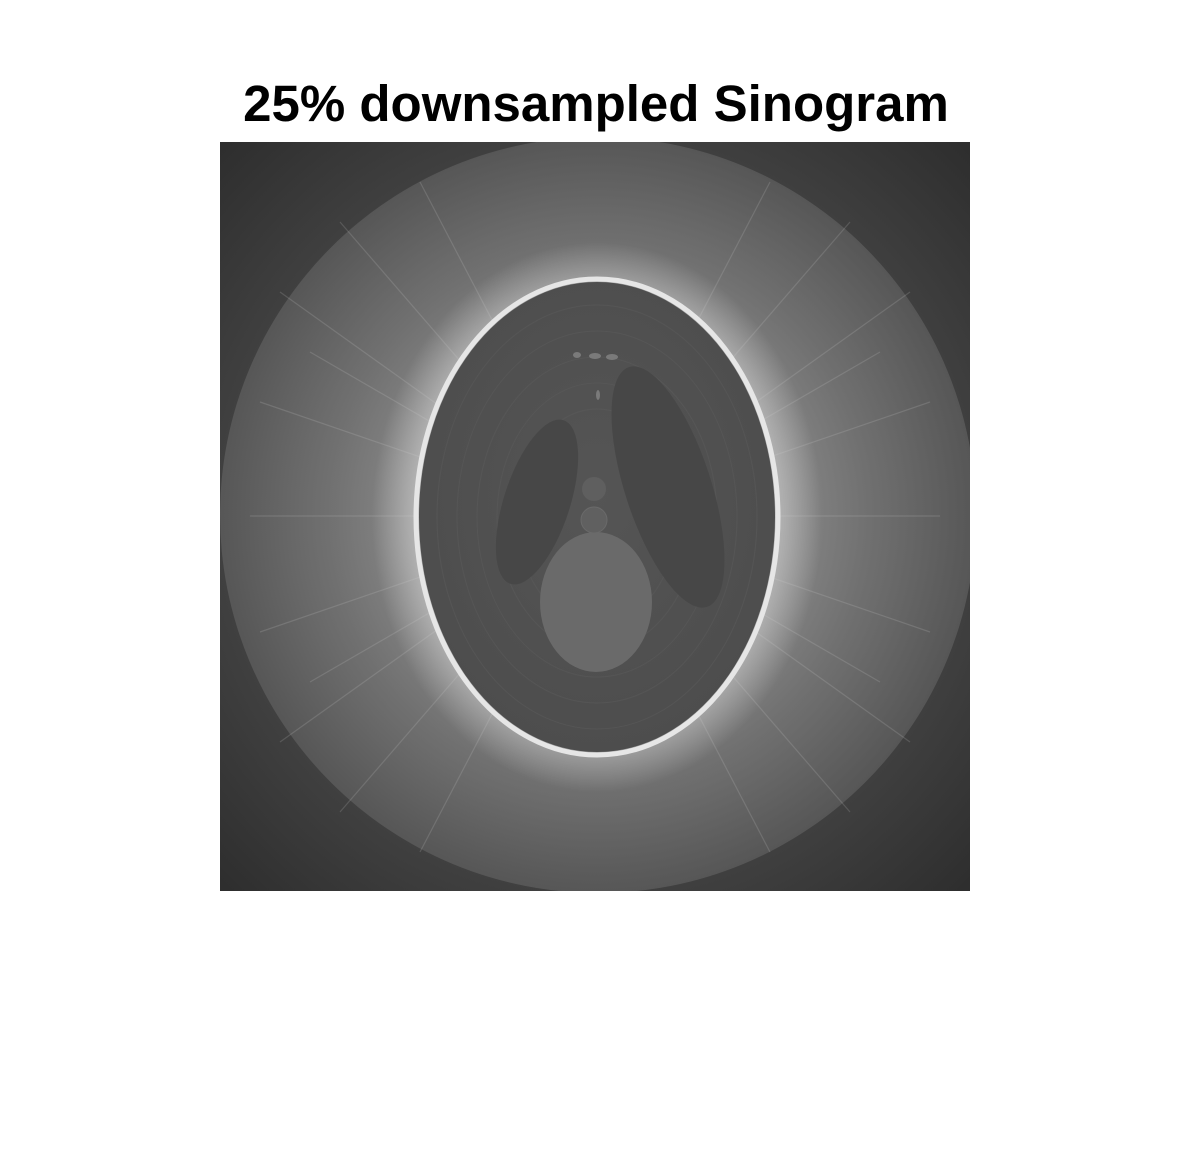  What do you see at coordinates (668, 487) in the screenshot?
I see `right-lobe` at bounding box center [668, 487].